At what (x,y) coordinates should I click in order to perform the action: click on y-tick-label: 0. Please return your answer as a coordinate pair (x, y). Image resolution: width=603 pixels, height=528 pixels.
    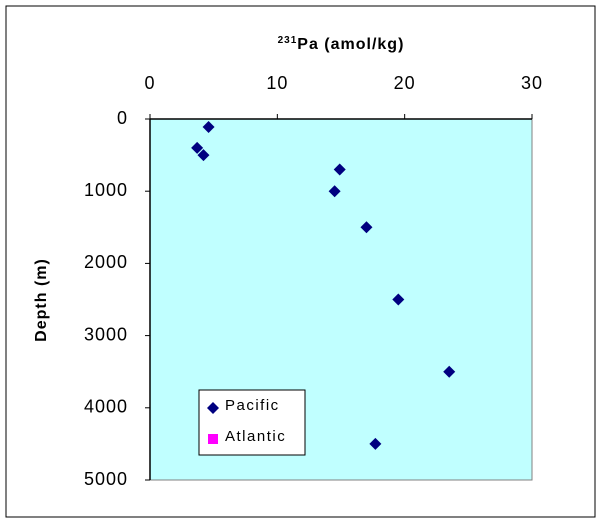
    Looking at the image, I should click on (122, 118).